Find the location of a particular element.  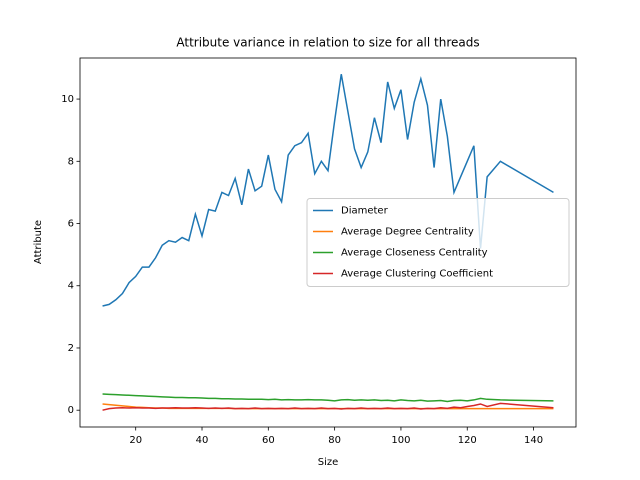

legend-label: Average Clustering Coefficient is located at coordinates (417, 274).